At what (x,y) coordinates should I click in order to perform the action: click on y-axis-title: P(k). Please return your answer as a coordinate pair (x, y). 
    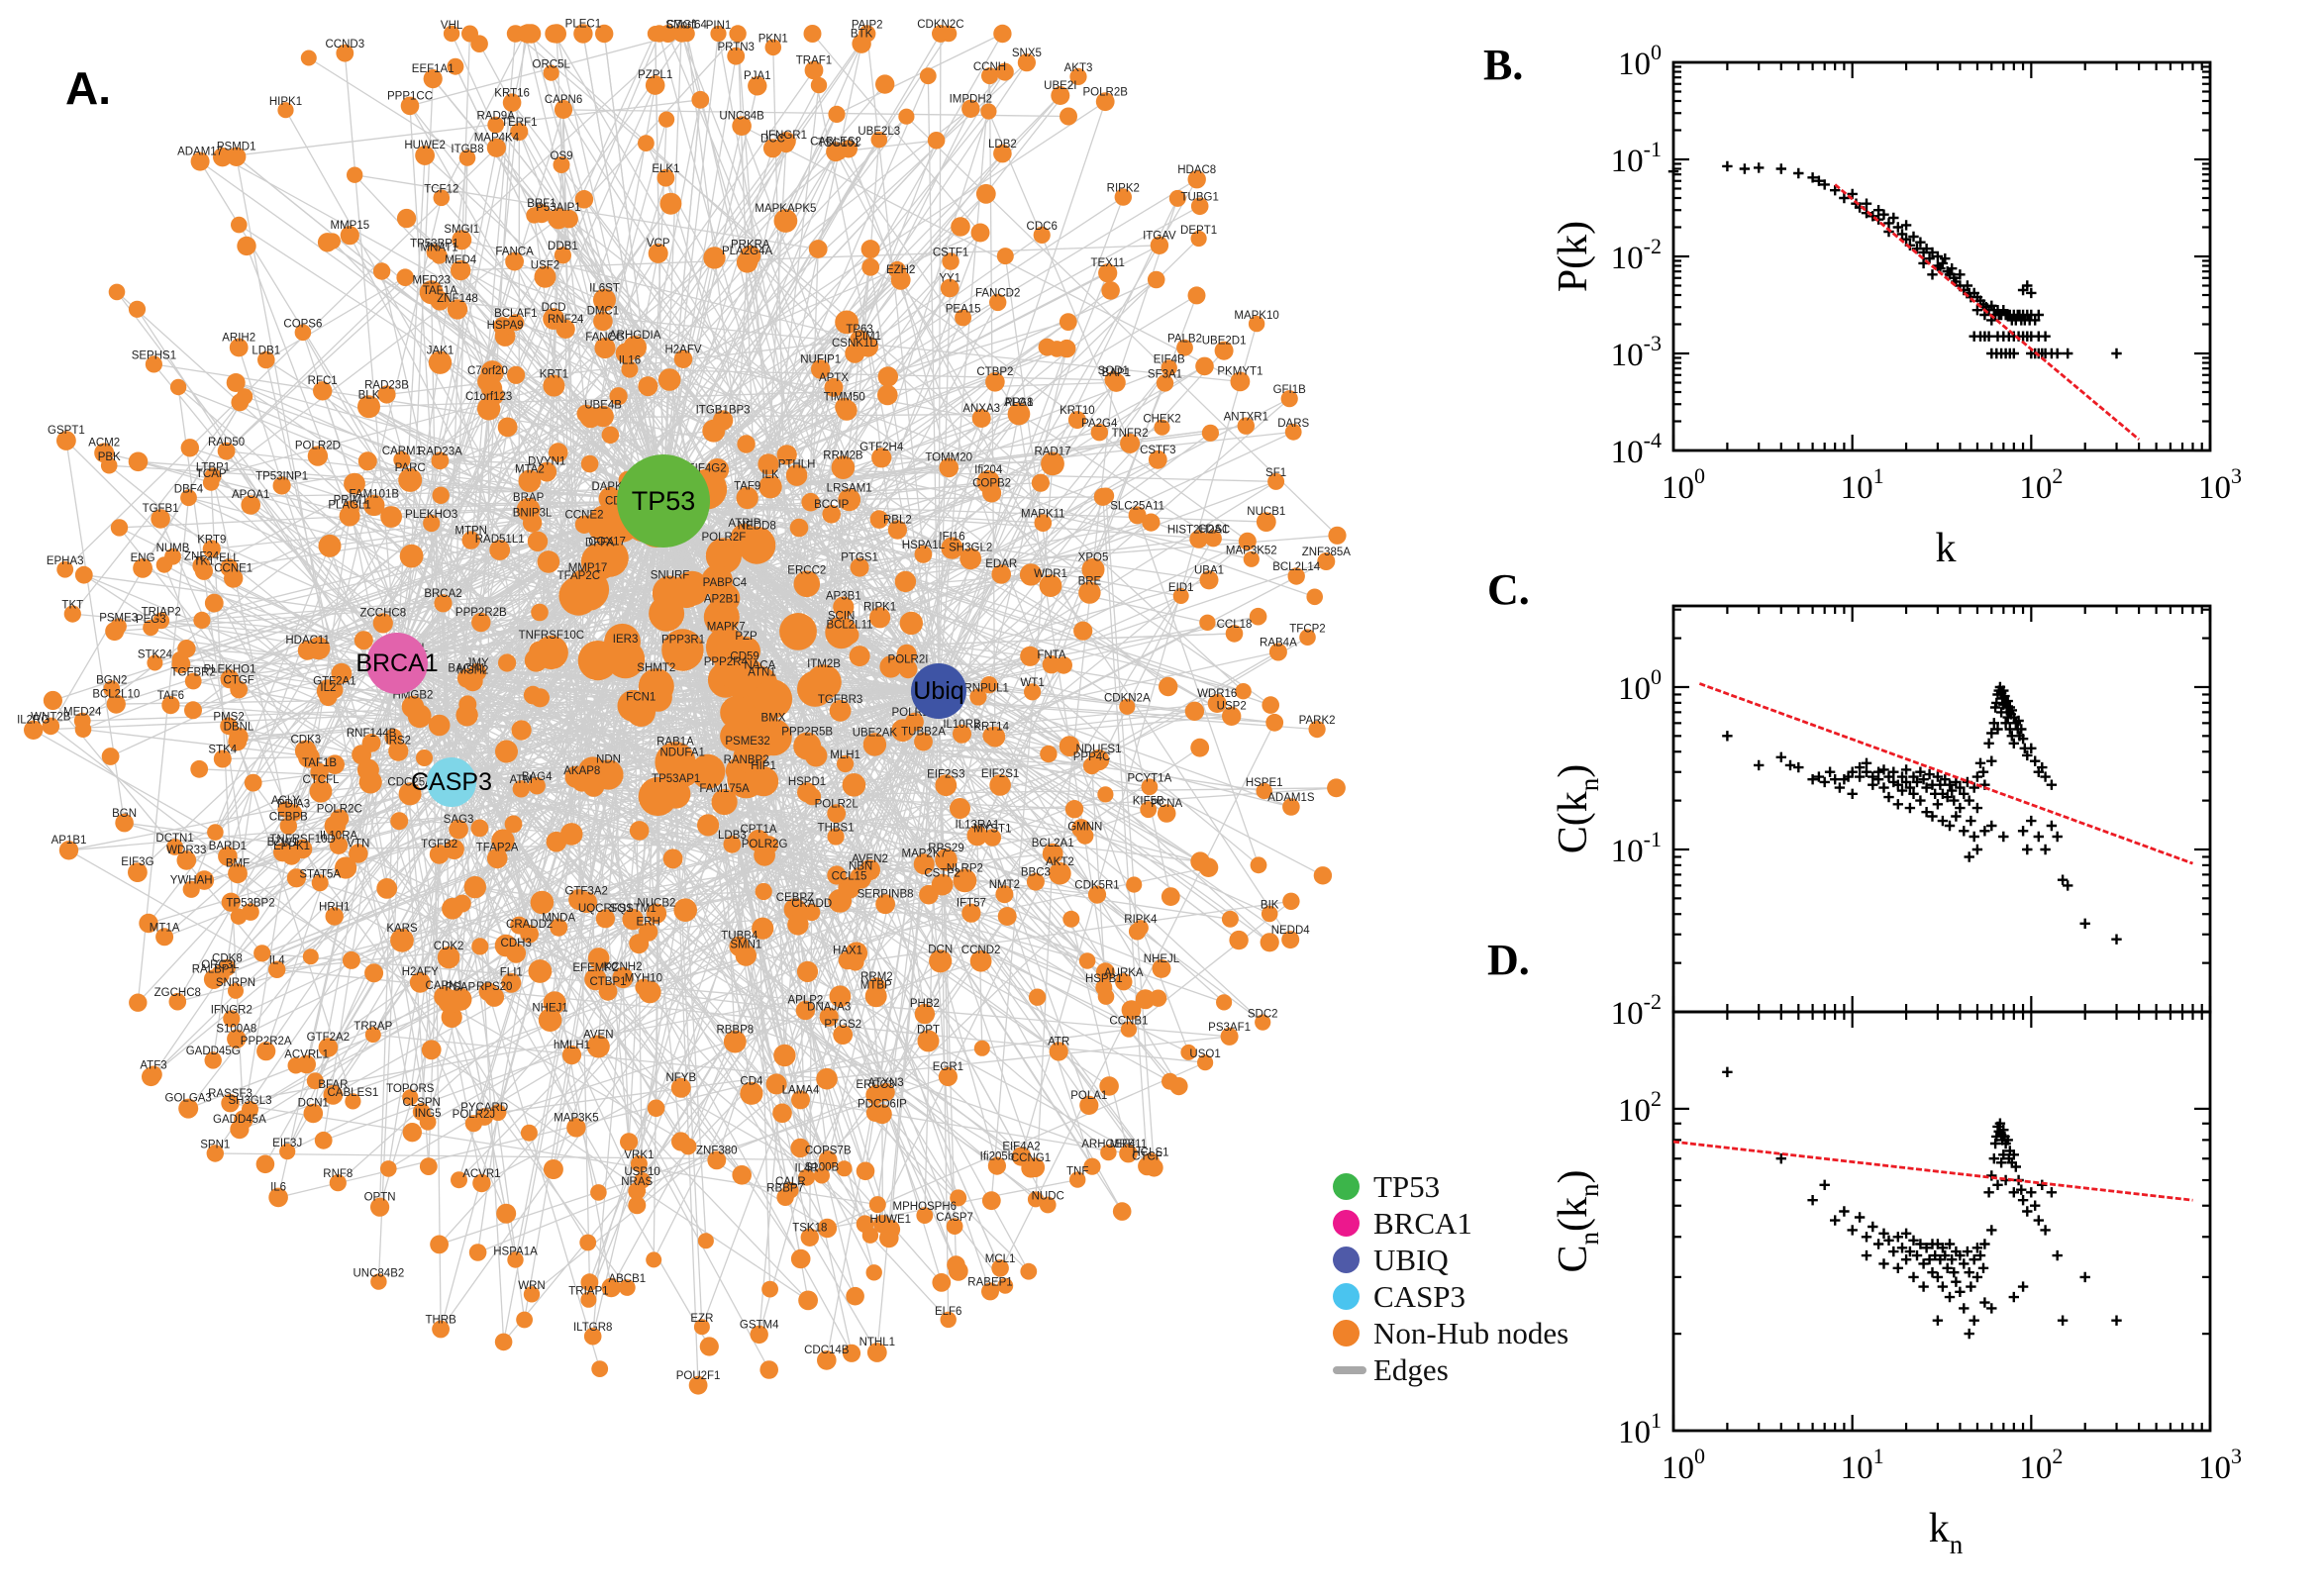
    Looking at the image, I should click on (1573, 256).